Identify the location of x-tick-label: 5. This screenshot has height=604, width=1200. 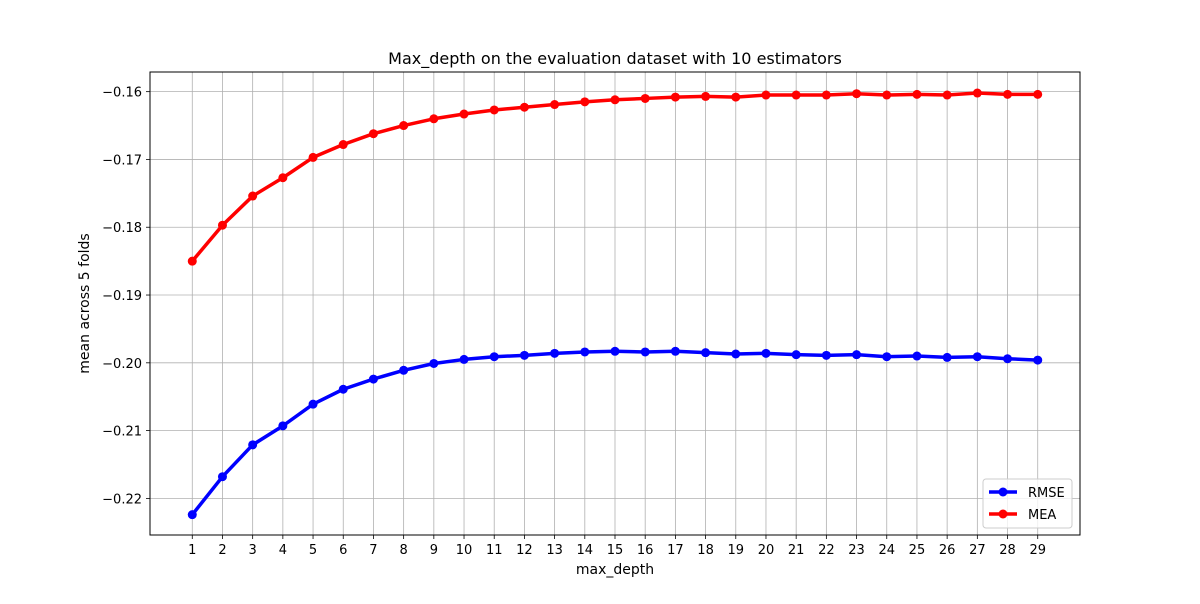
(313, 550).